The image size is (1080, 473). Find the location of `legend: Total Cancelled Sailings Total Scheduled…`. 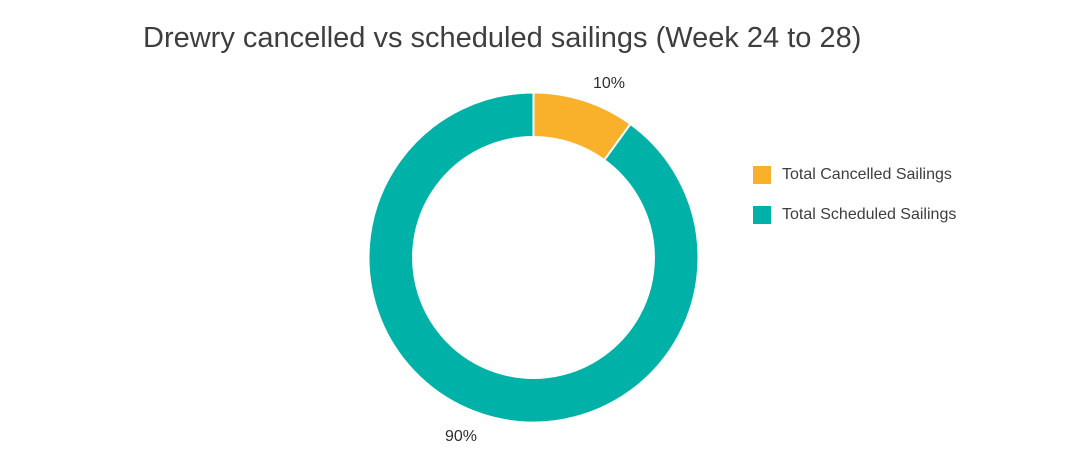

legend: Total Cancelled Sailings Total Scheduled… is located at coordinates (854, 206).